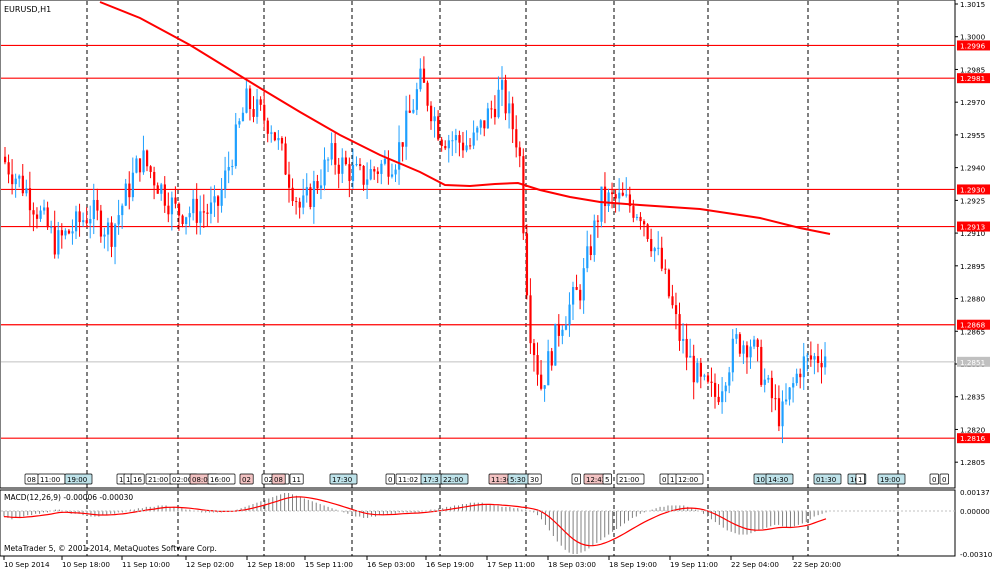  I want to click on event-marker-5: 16, so click(137, 479).